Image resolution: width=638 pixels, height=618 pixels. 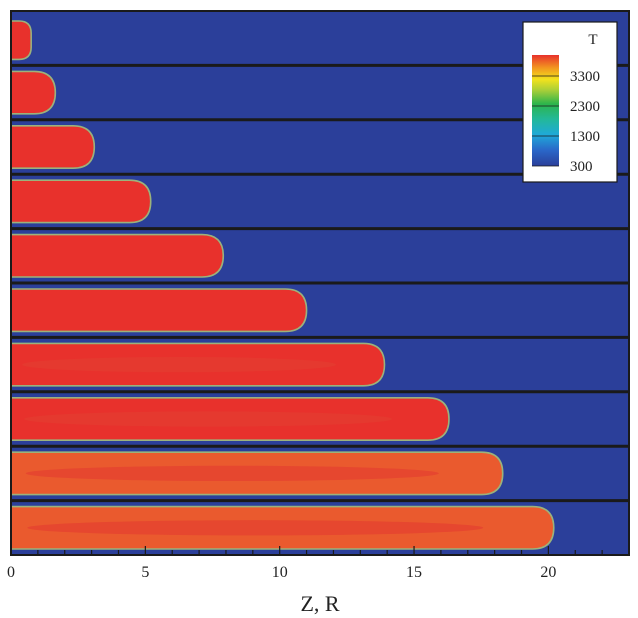 What do you see at coordinates (414, 572) in the screenshot?
I see `x-tick-label: 15` at bounding box center [414, 572].